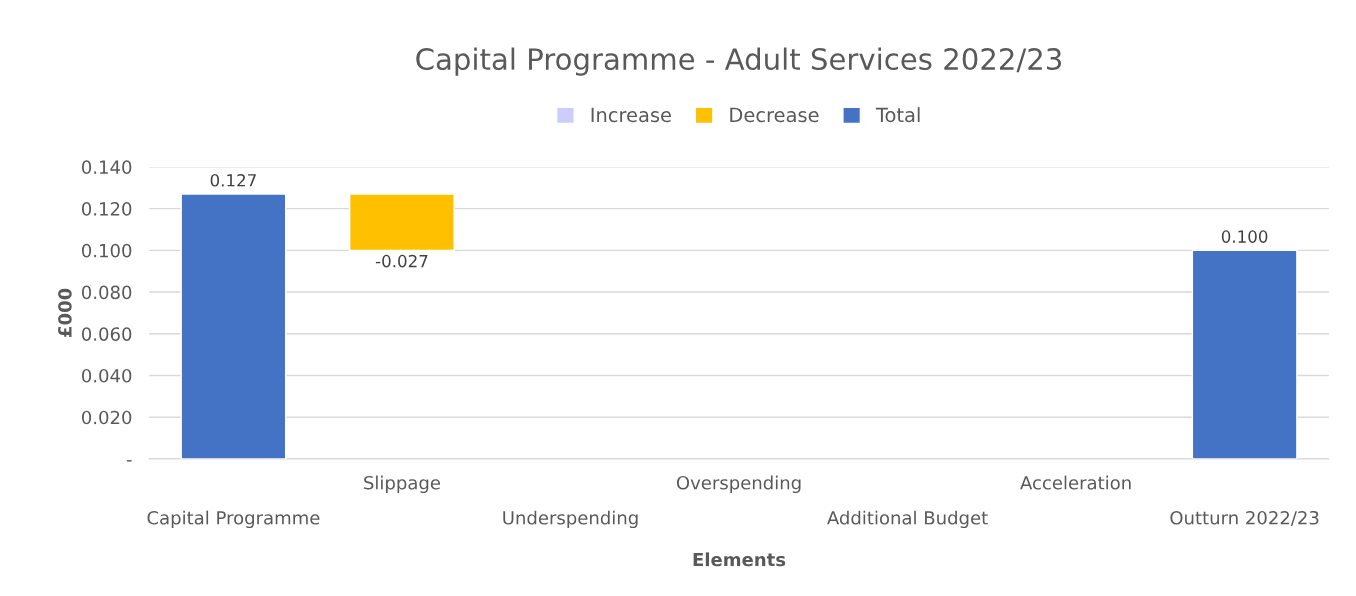  What do you see at coordinates (897, 115) in the screenshot?
I see `legend-label: Total` at bounding box center [897, 115].